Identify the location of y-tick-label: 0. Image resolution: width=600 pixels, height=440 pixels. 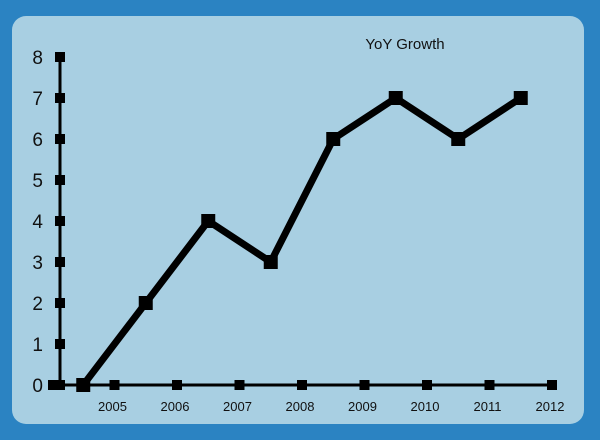
(37, 386).